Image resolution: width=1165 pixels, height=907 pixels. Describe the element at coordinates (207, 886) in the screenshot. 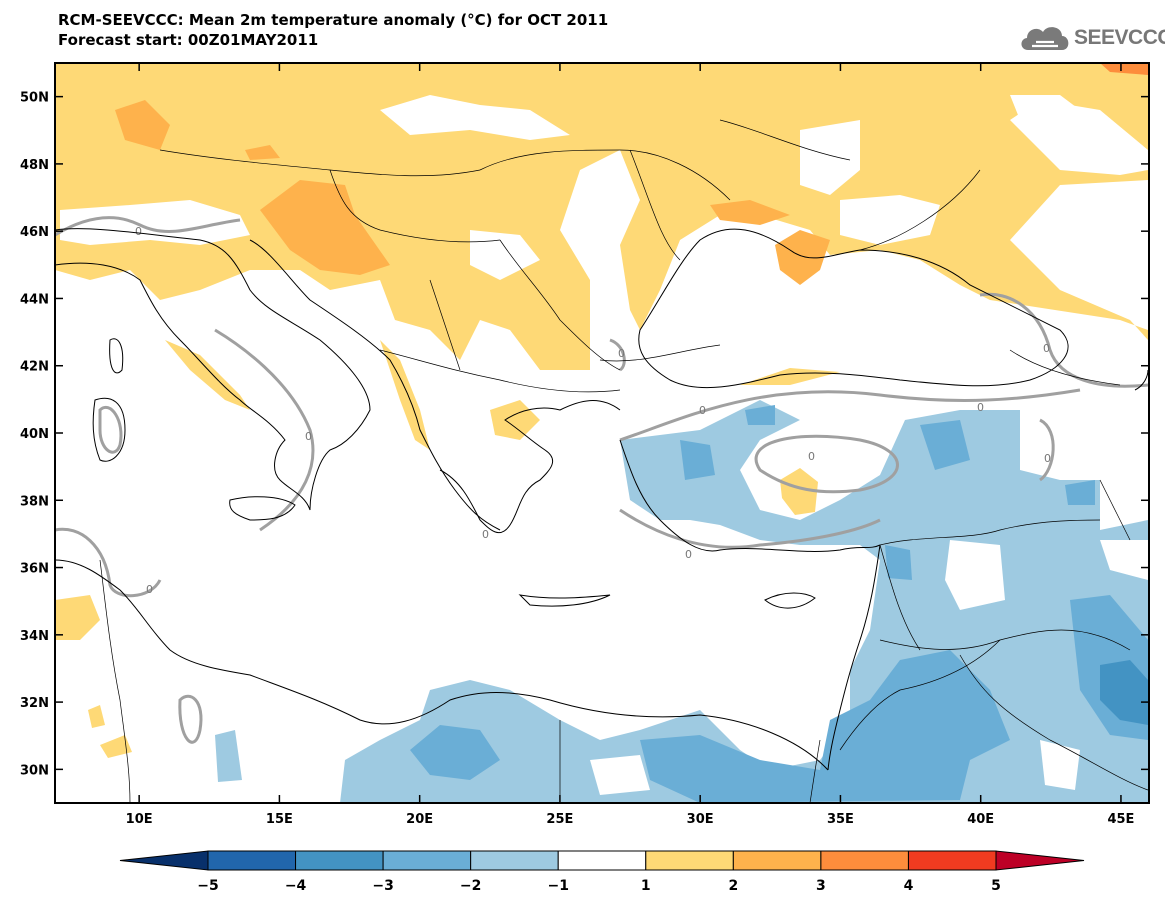

I see `colorbar-label: −5` at that location.